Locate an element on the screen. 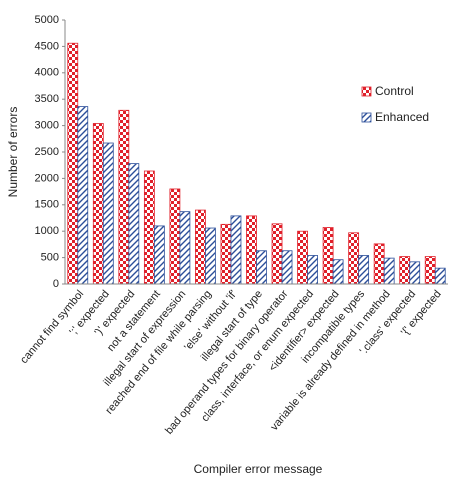  y-tick-label: 0 is located at coordinates (56, 284).